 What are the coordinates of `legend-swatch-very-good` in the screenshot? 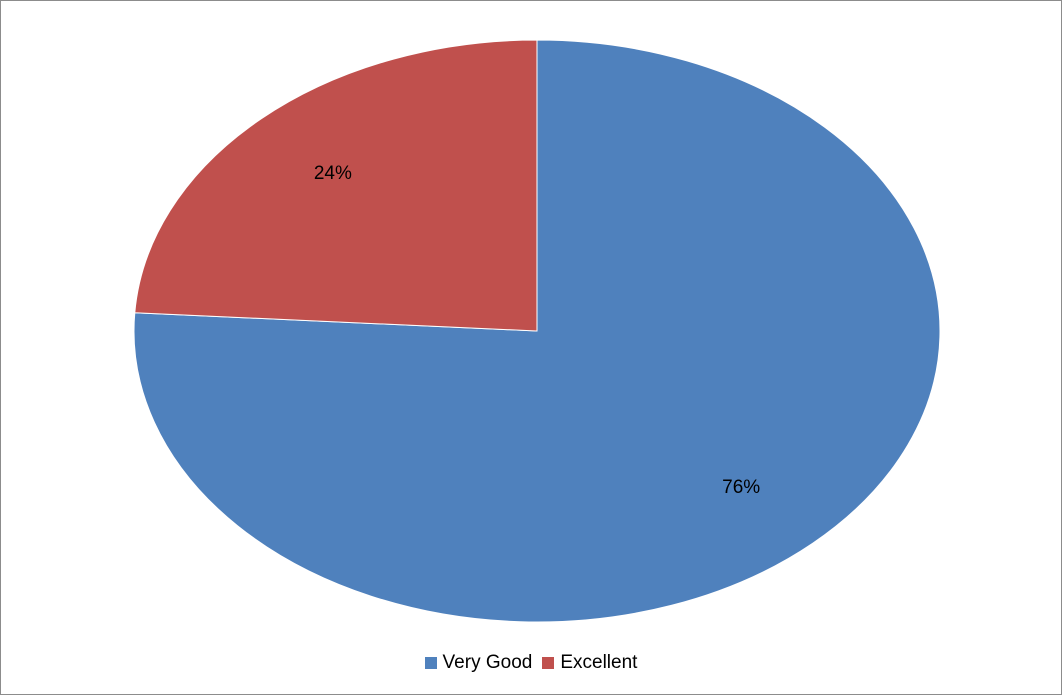 It's located at (430, 663).